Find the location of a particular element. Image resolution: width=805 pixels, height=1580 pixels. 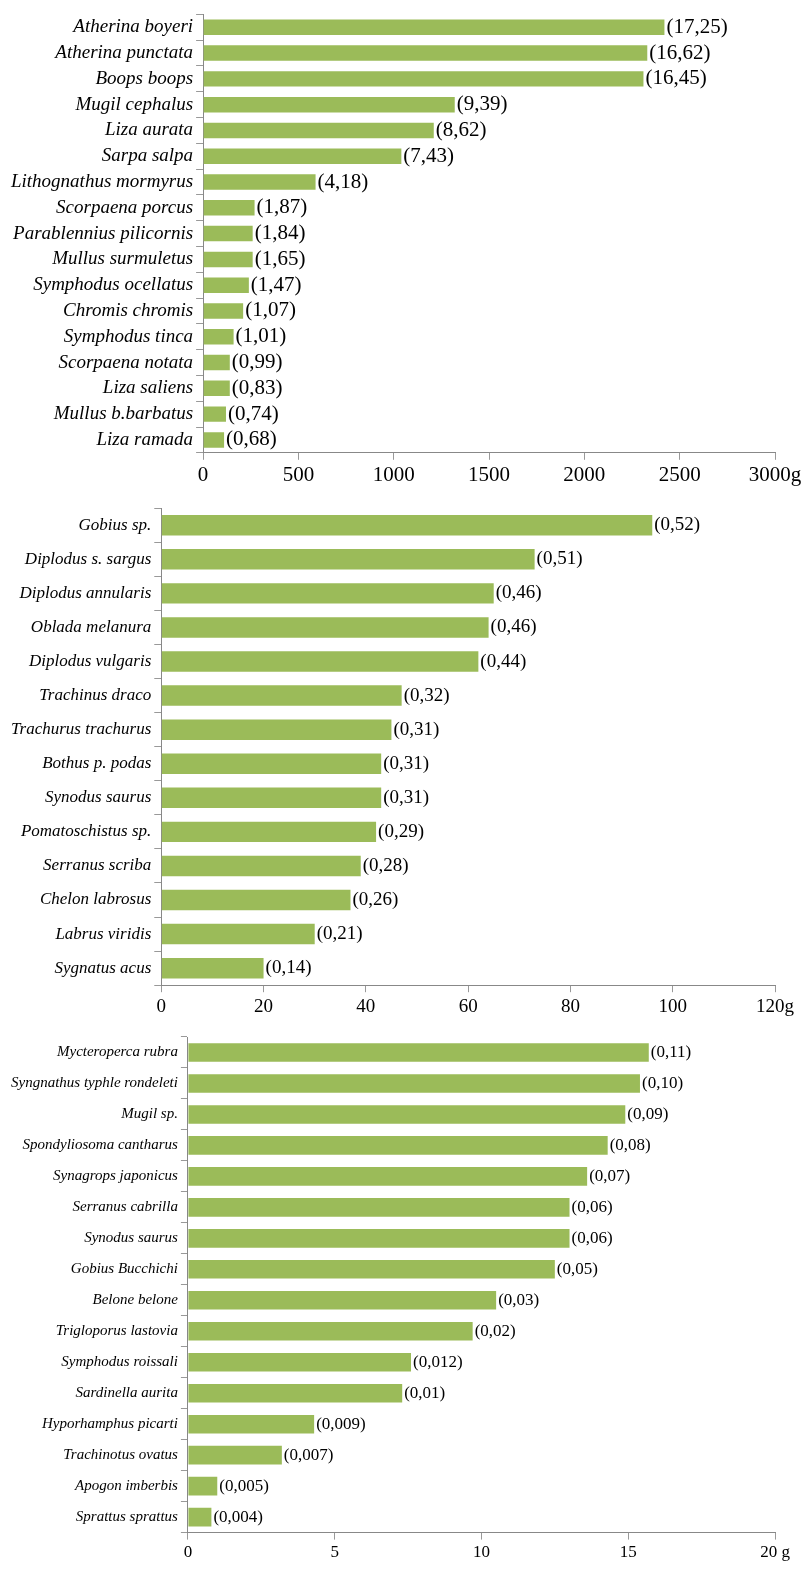

annotation: (0,004) is located at coordinates (238, 1516).